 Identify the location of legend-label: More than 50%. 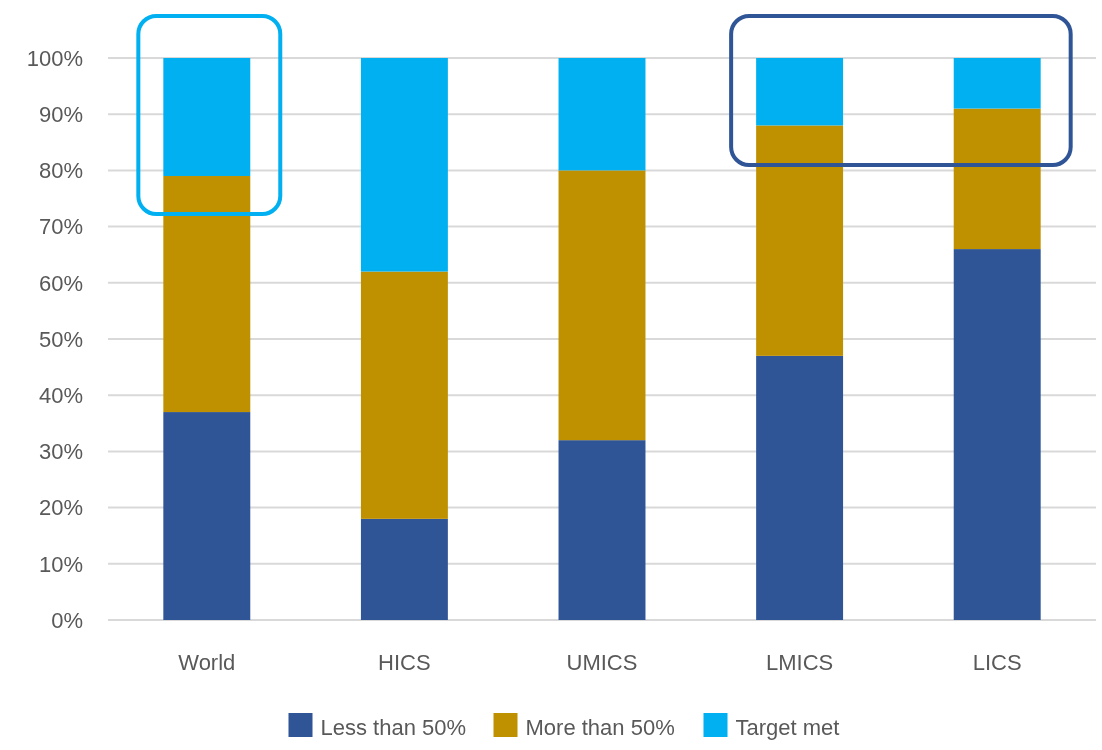
(600, 727).